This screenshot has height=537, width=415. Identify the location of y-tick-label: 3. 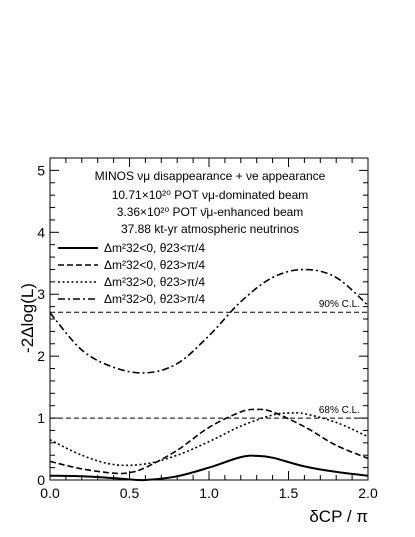
(41, 294).